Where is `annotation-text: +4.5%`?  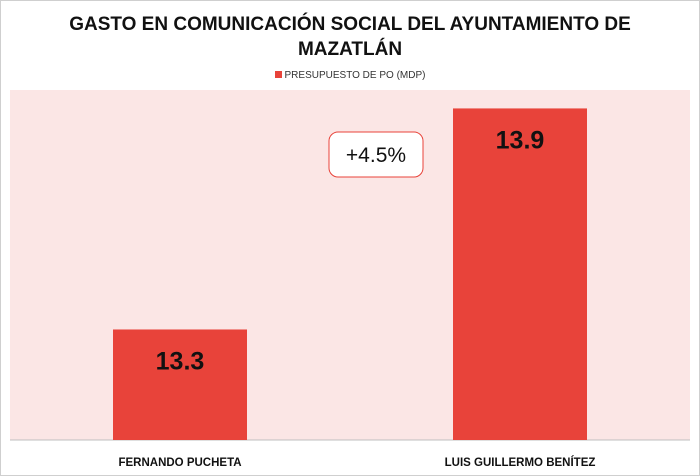
annotation-text: +4.5% is located at coordinates (376, 155).